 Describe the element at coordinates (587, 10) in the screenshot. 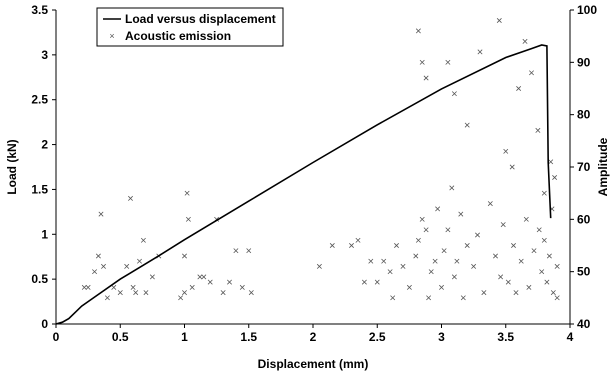

I see `y-right-tick-label: 100` at that location.